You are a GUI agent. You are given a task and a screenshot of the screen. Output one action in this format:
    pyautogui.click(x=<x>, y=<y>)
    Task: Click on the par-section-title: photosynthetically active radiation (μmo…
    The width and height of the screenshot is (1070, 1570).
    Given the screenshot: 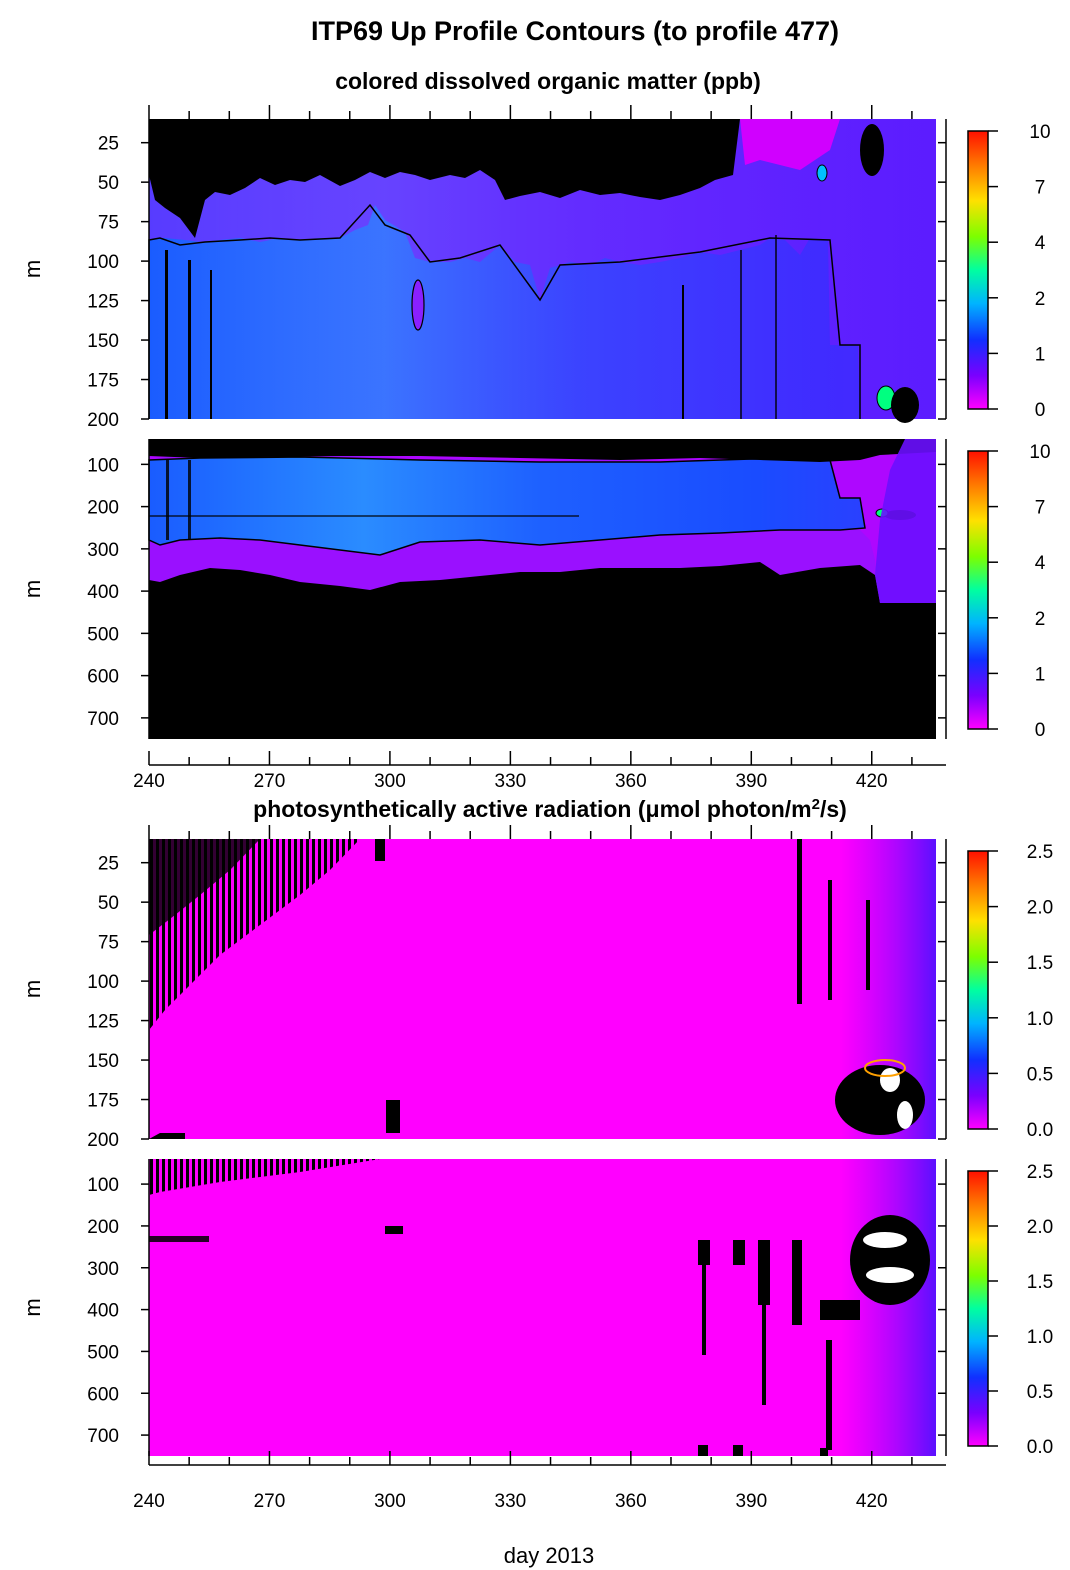 What is the action you would take?
    pyautogui.click(x=550, y=809)
    